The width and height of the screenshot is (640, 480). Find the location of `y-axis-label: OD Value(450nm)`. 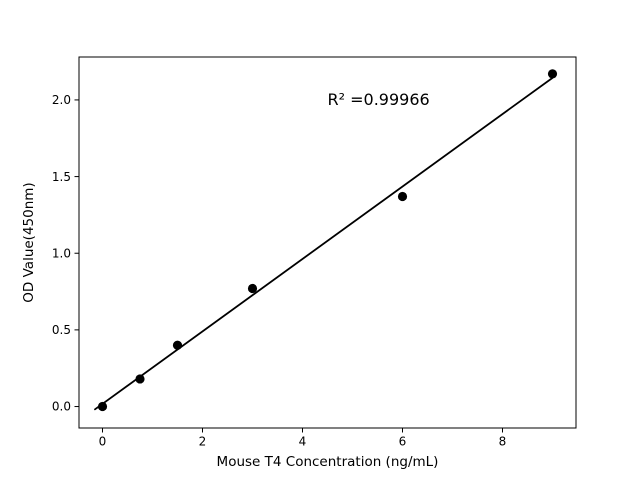

y-axis-label: OD Value(450nm) is located at coordinates (29, 242).